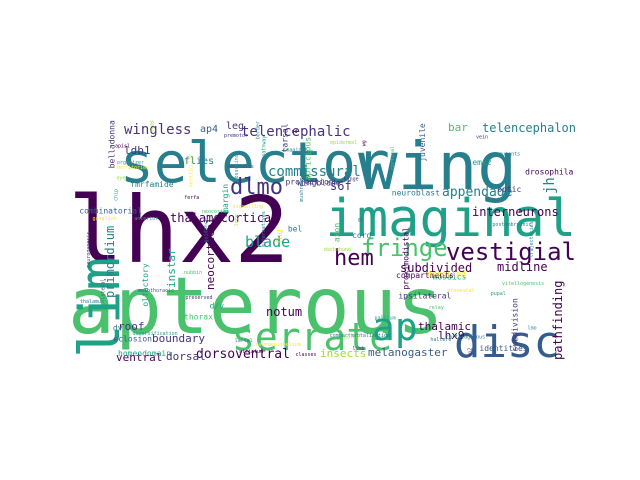  I want to click on word-cloud-word: postembryonic, so click(511, 225).